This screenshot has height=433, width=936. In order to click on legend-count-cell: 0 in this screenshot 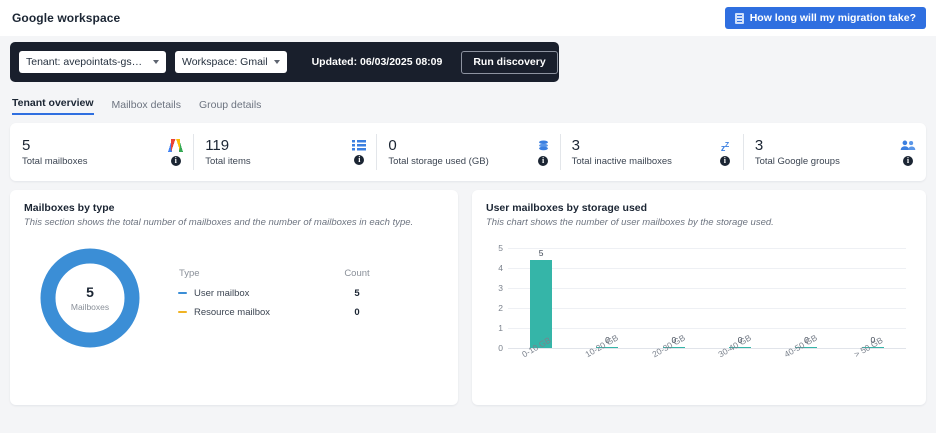, I will do `click(357, 312)`.